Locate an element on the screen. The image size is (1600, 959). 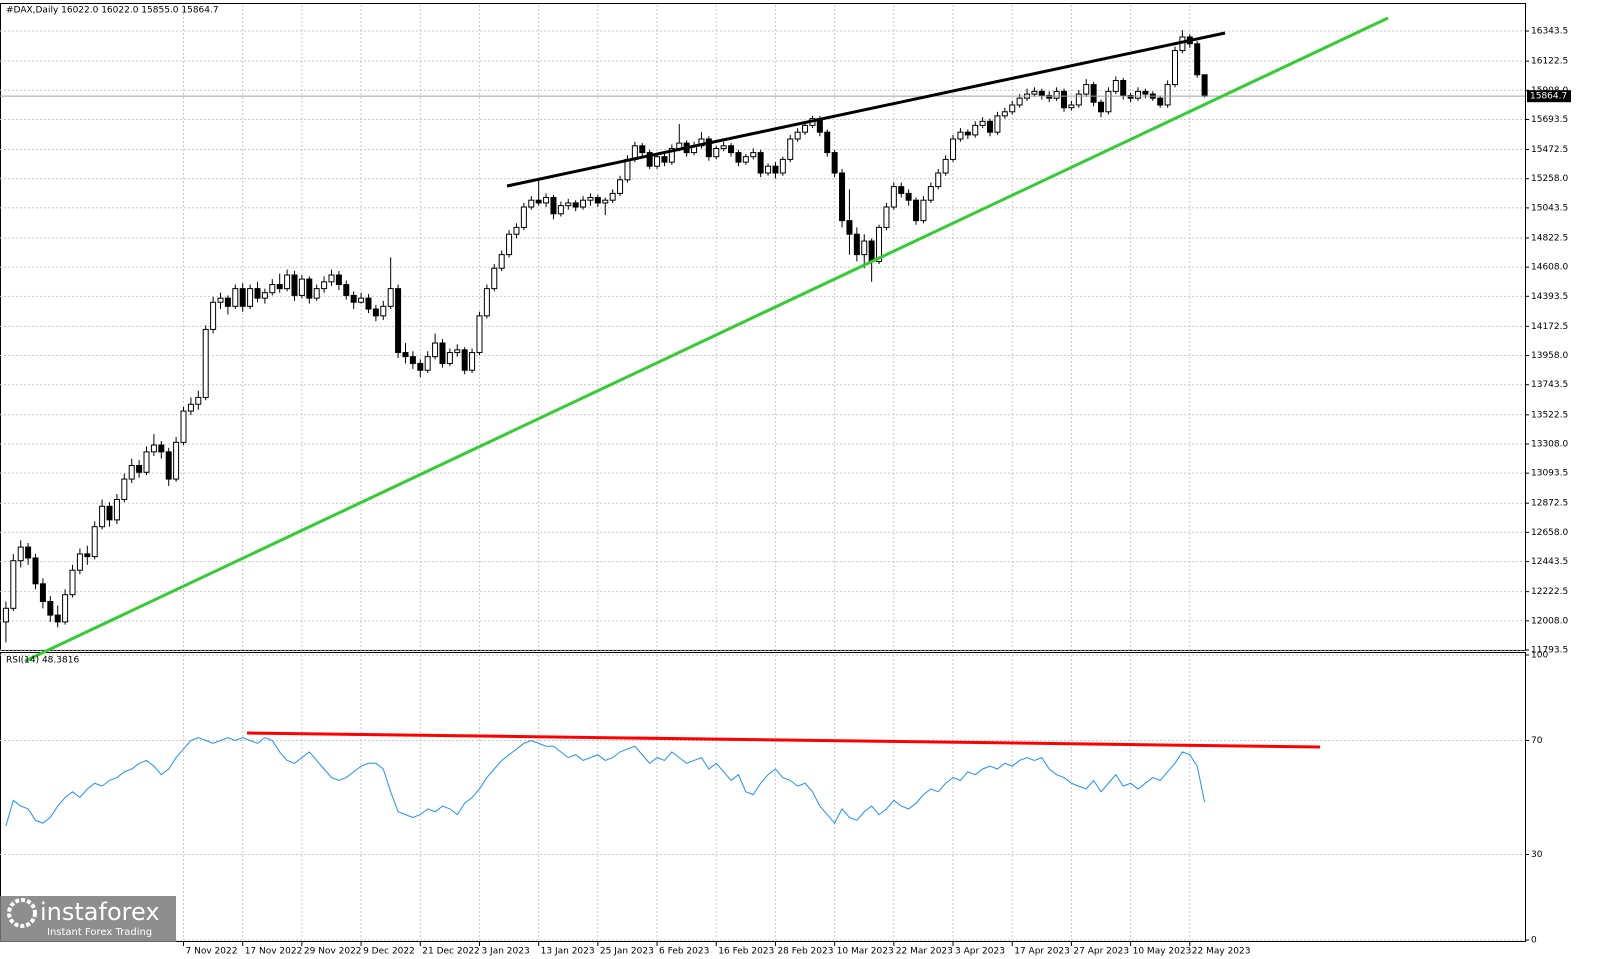
y-tick-label: 15043.5 is located at coordinates (1549, 208).